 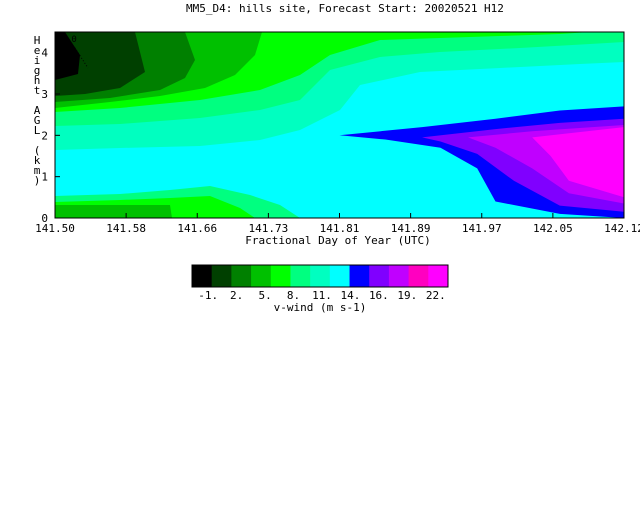 I want to click on colorbar-tick-label: 19., so click(x=407, y=295).